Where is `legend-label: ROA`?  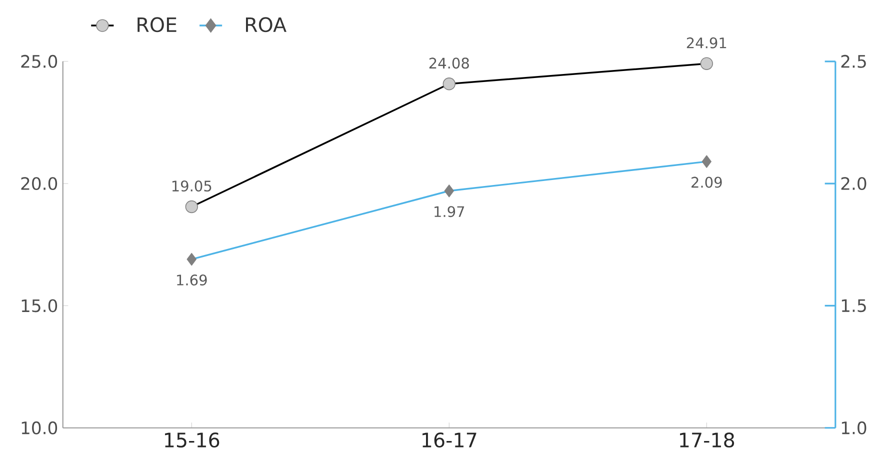 legend-label: ROA is located at coordinates (266, 24).